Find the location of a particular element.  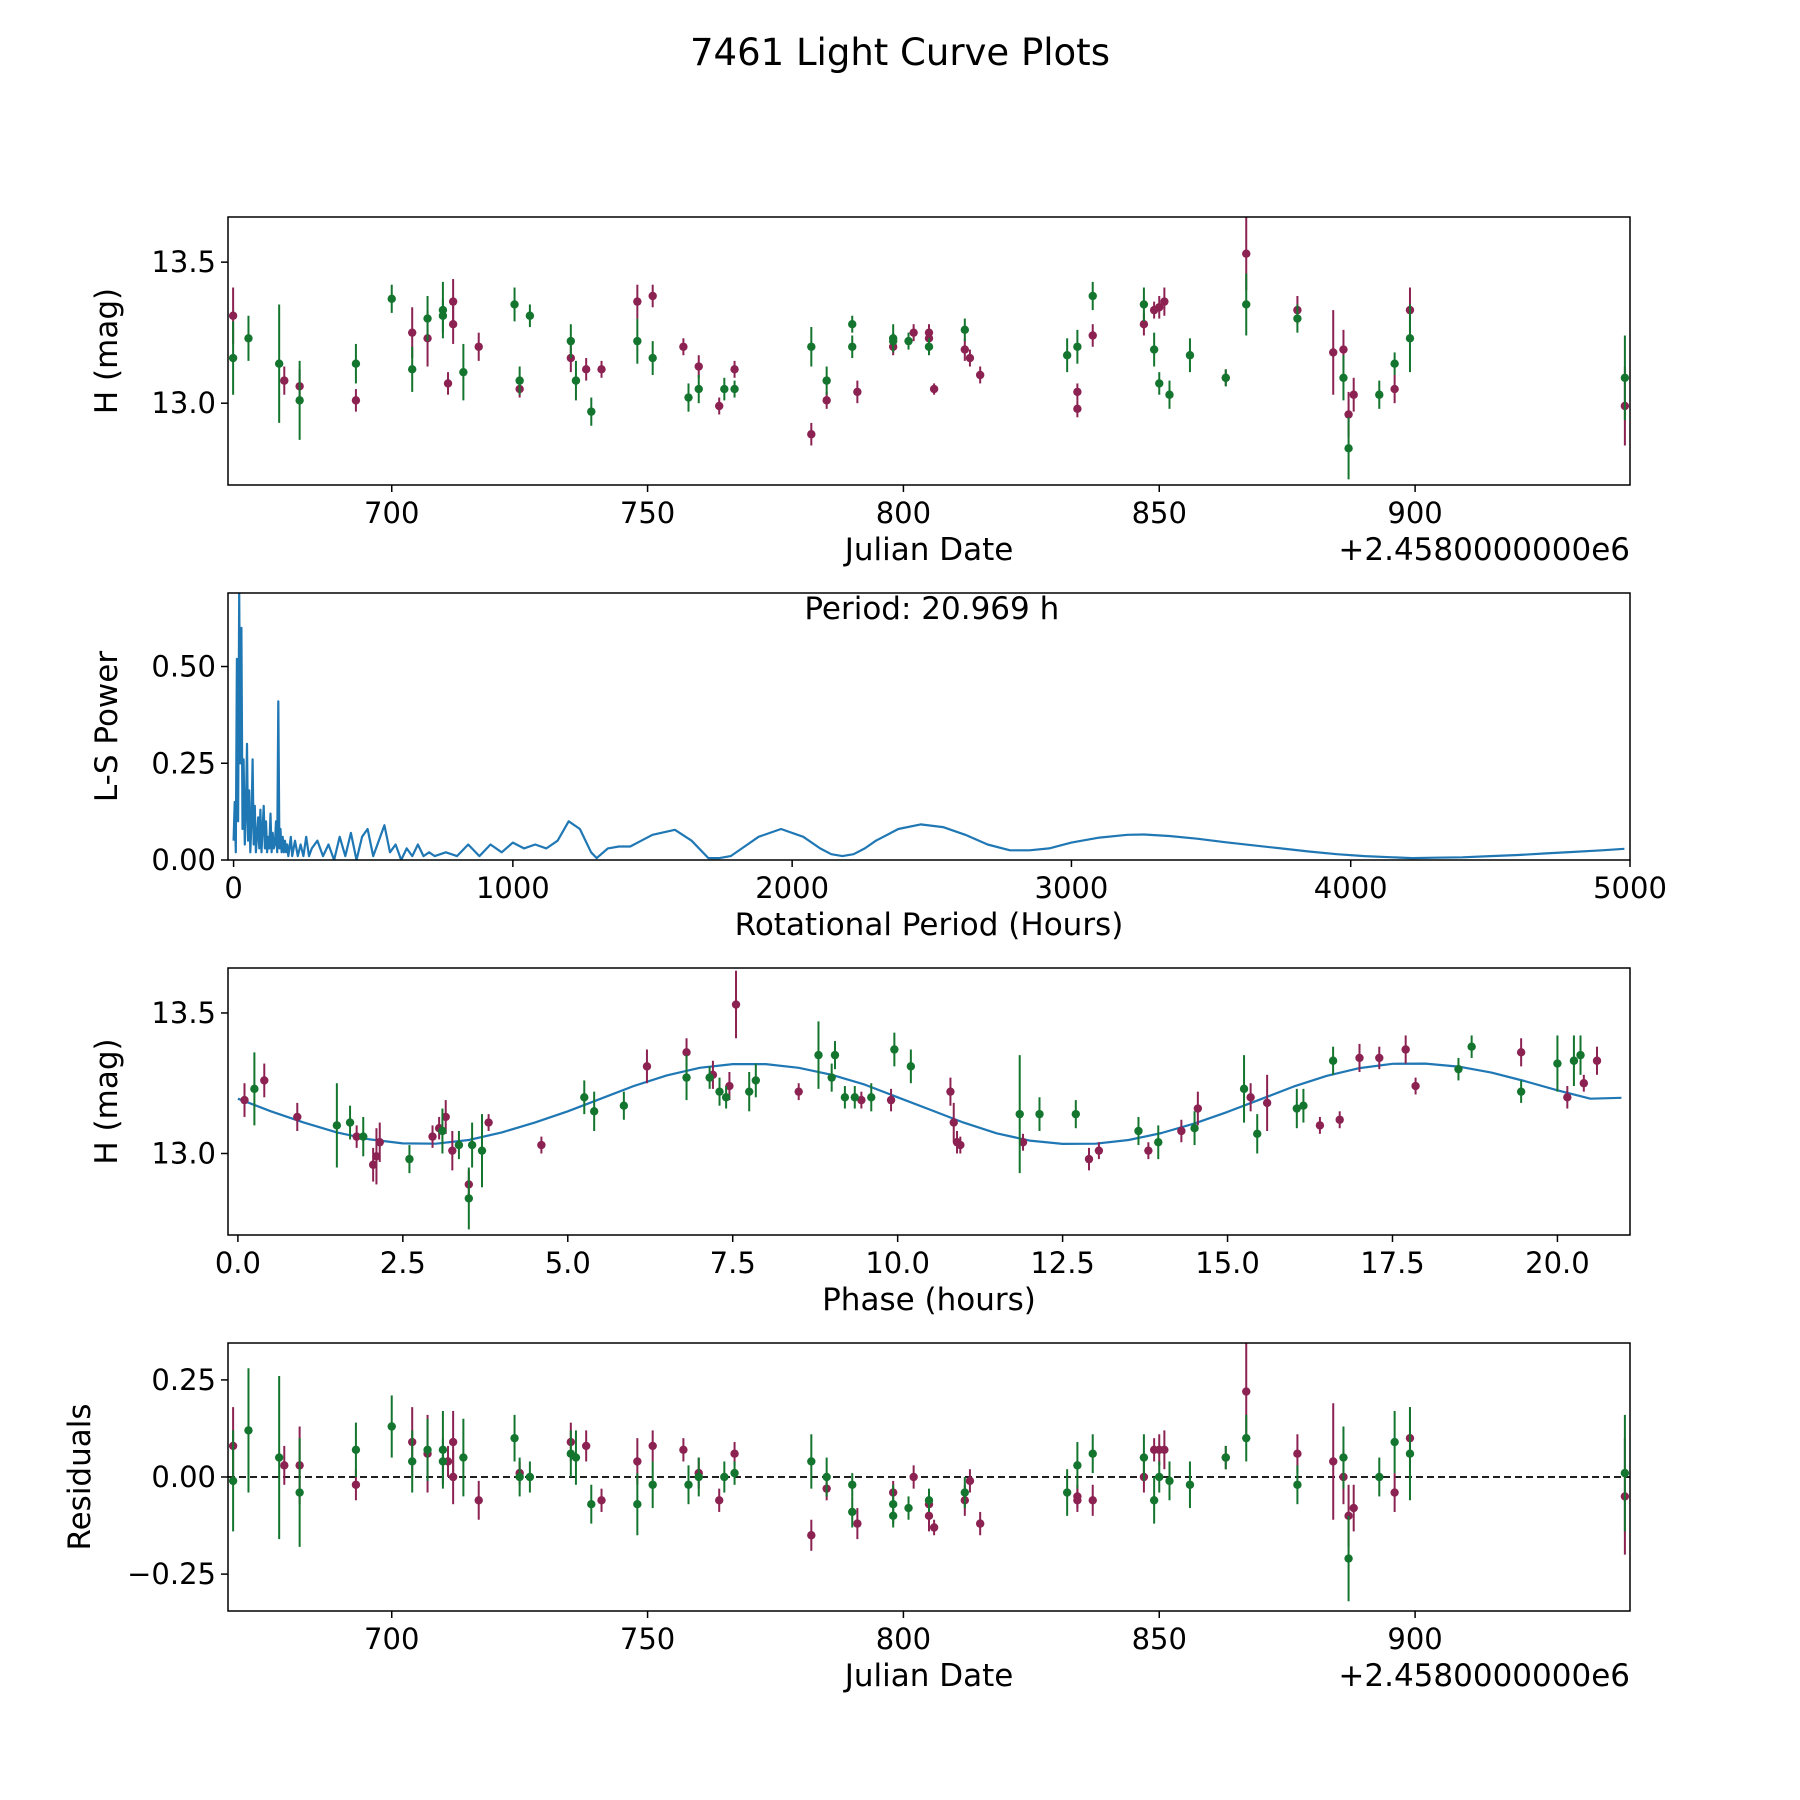

x-tick-label: 2.5 is located at coordinates (403, 1263).